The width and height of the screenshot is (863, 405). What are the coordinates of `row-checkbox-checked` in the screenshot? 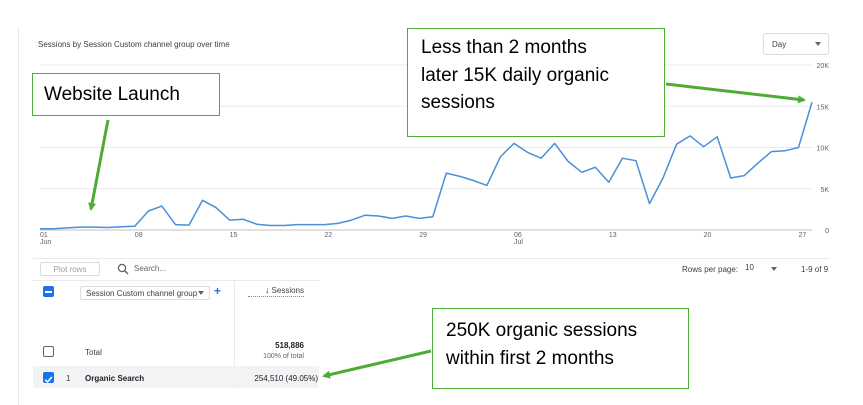 It's located at (48, 378).